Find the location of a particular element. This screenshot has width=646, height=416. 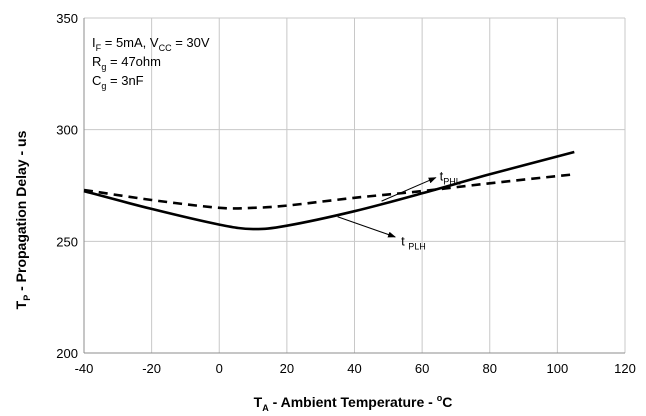

plh-label: t PLH is located at coordinates (413, 242).